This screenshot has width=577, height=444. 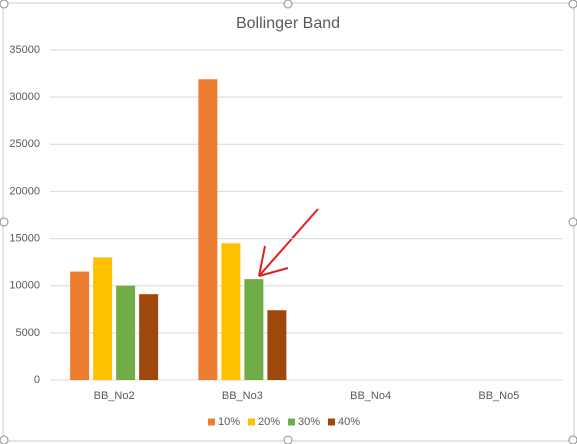 I want to click on x-tick-label: BB_No5, so click(x=498, y=396).